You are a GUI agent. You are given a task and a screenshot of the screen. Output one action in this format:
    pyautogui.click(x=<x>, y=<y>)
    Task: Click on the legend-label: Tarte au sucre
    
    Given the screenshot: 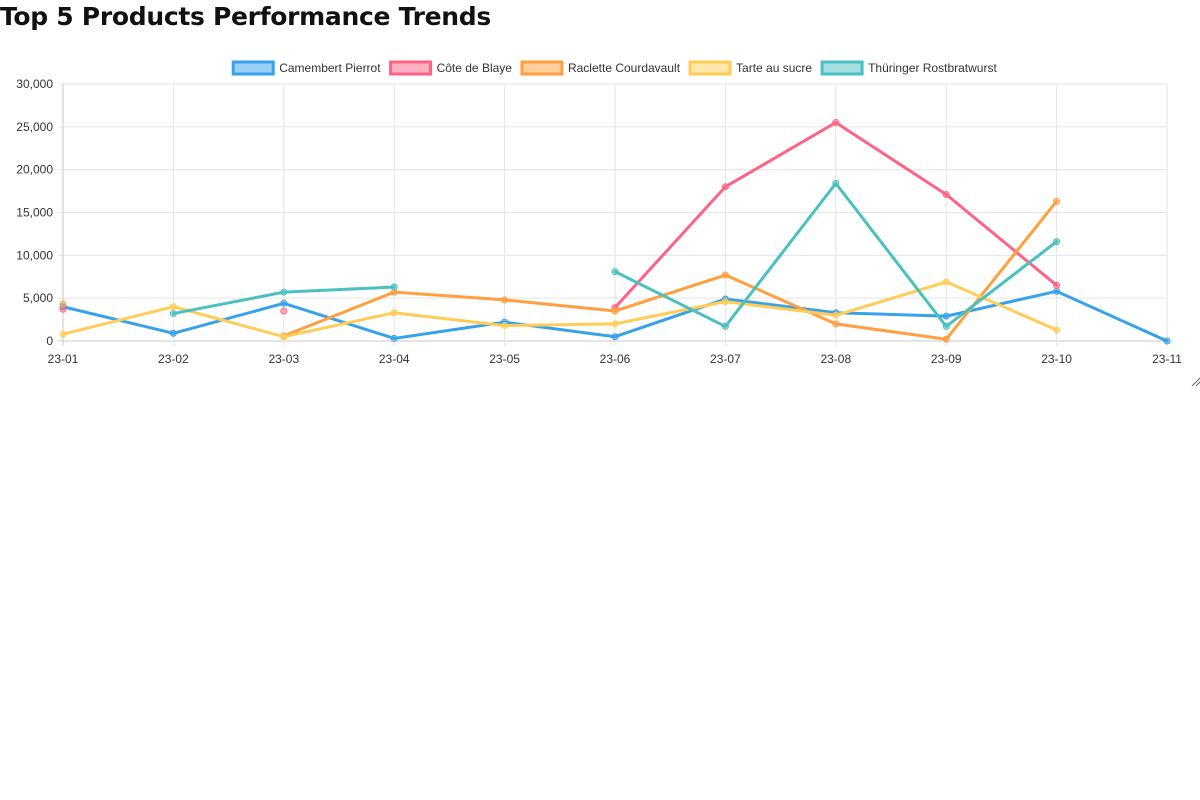 What is the action you would take?
    pyautogui.click(x=774, y=68)
    